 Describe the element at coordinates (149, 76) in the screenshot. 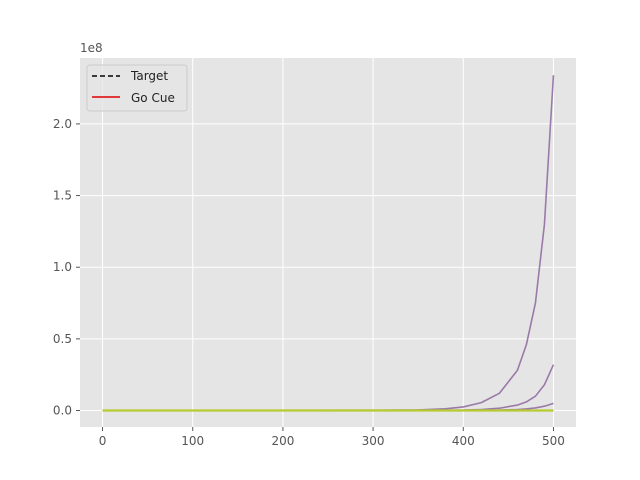

I see `legend-label-target: Target` at that location.